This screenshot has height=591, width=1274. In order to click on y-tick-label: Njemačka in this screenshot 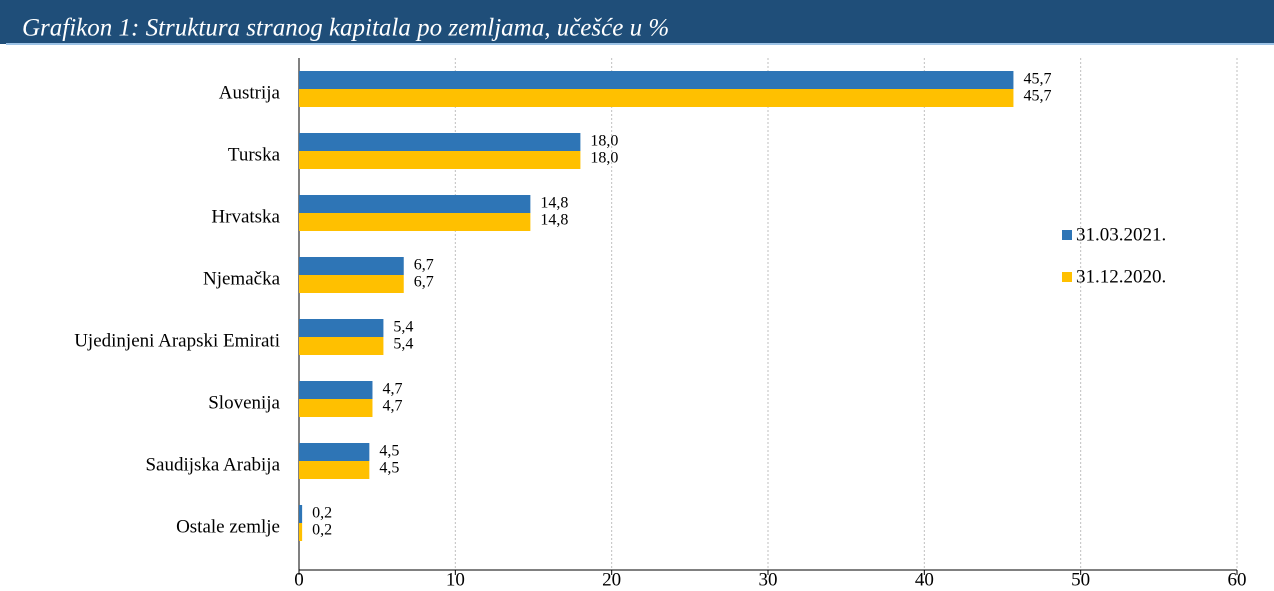, I will do `click(242, 278)`.